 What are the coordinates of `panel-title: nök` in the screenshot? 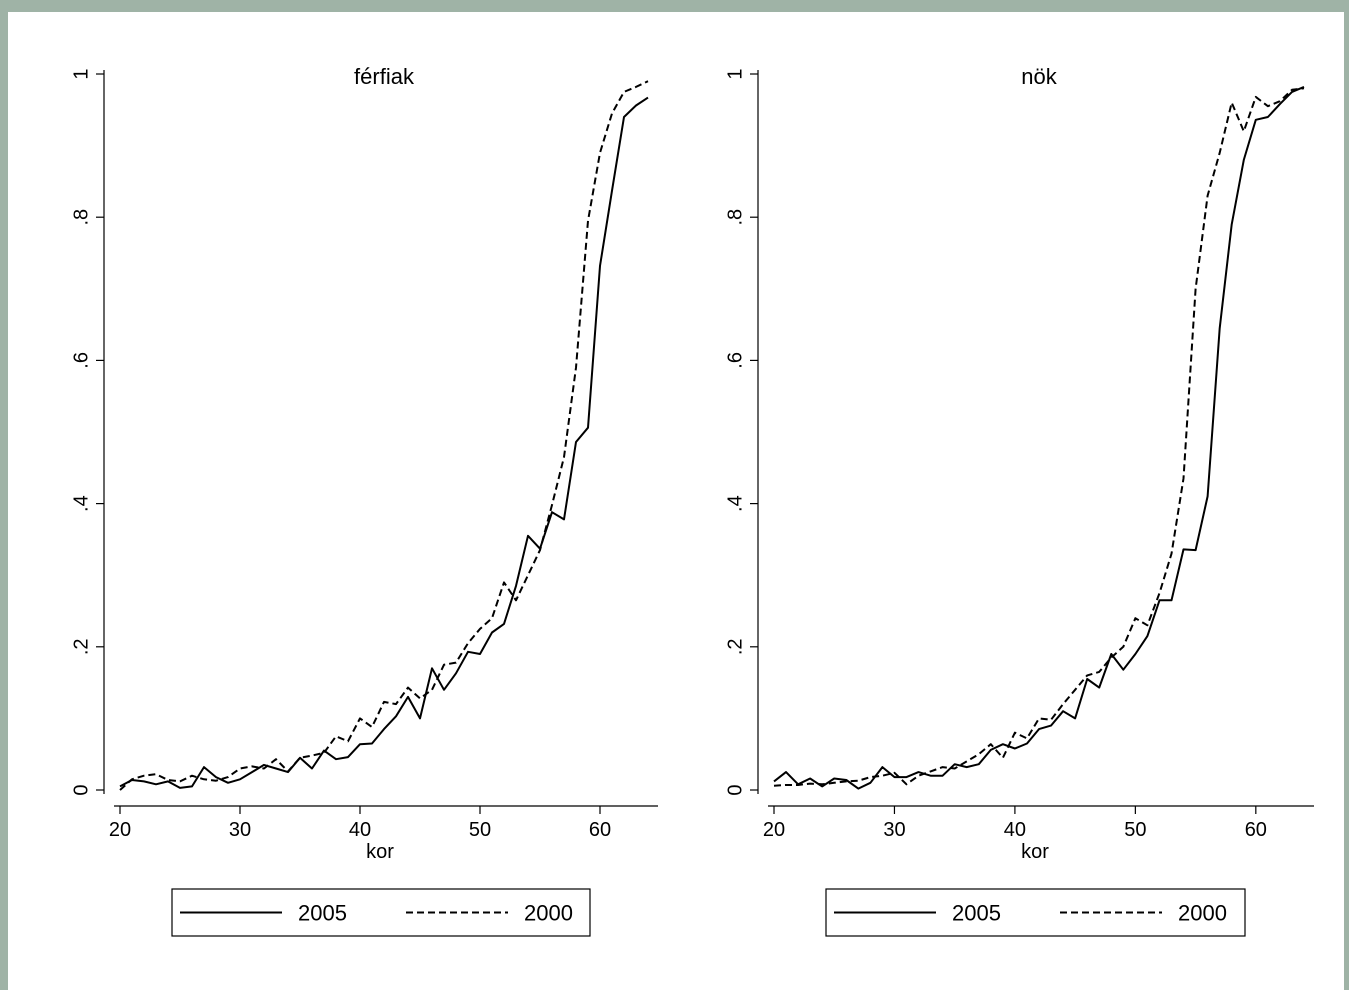 It's located at (1039, 76).